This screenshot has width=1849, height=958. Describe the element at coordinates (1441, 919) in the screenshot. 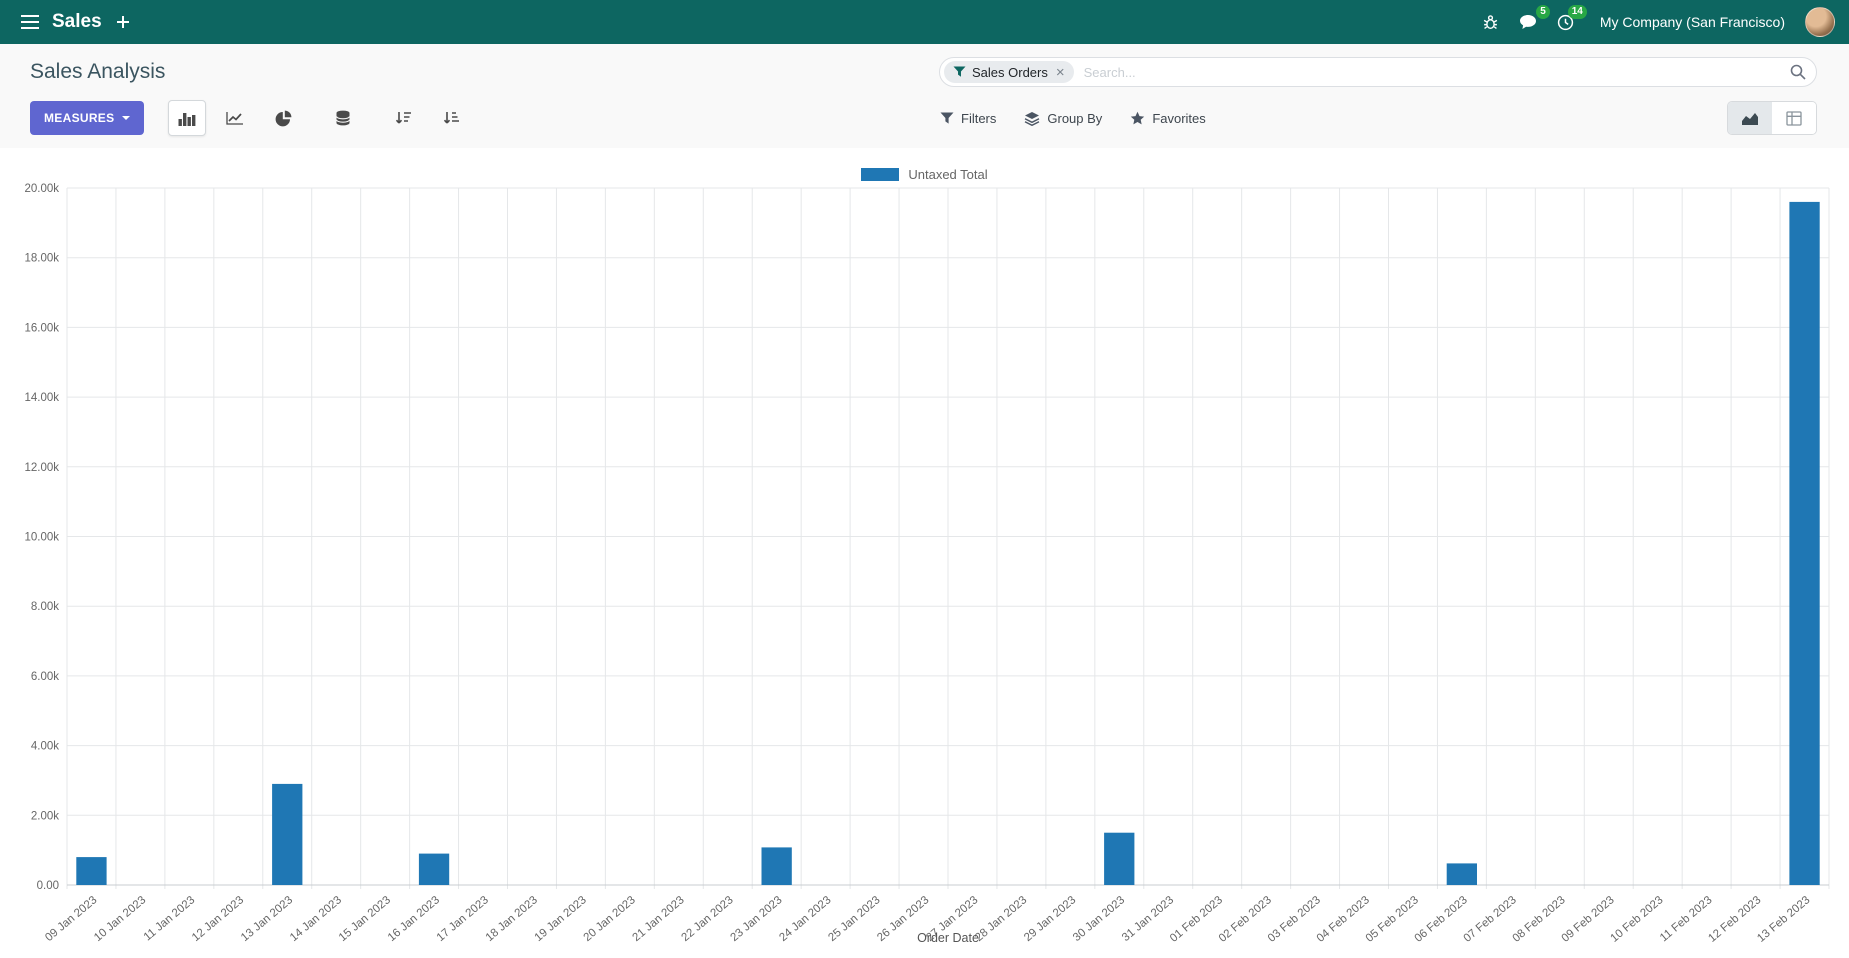

I see `svg-text: 06 Feb 2023` at that location.